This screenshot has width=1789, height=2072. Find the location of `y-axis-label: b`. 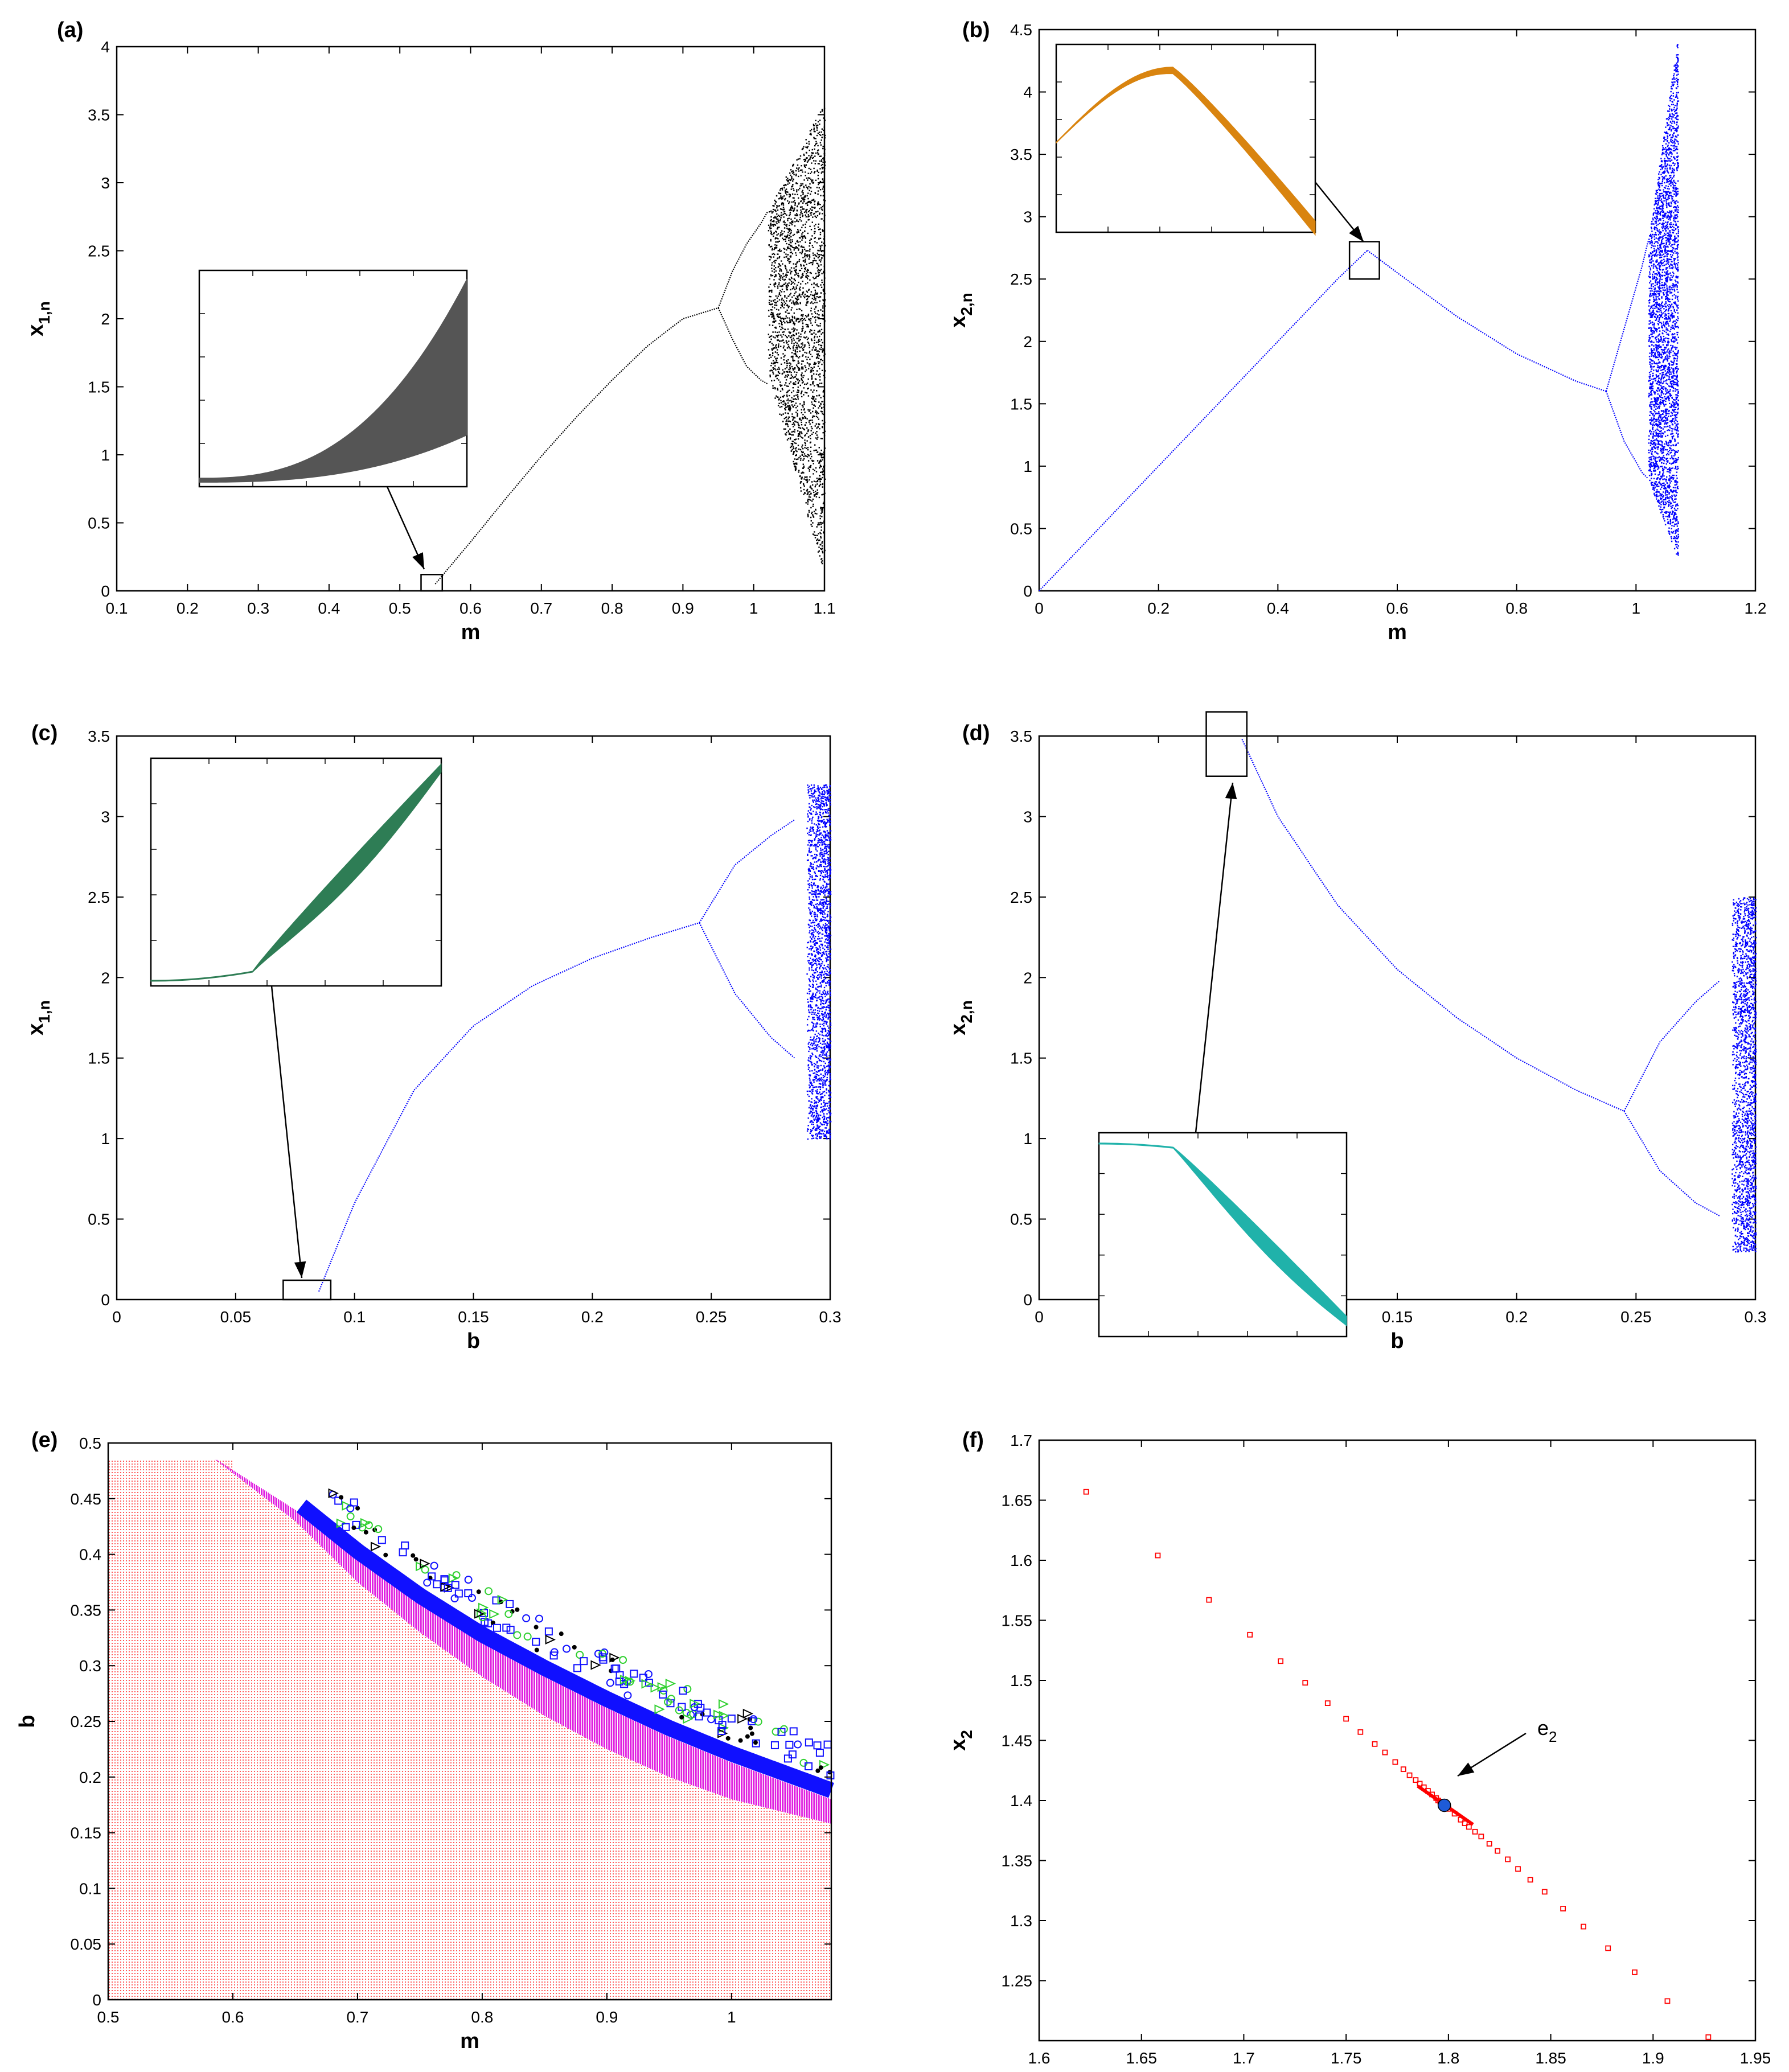

y-axis-label: b is located at coordinates (27, 1721).